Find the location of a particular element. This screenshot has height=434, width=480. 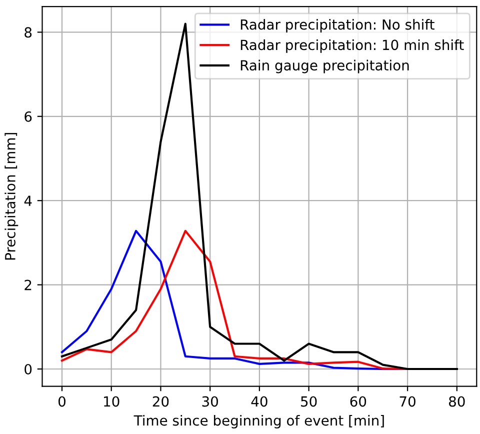

x-tick-label: 20 is located at coordinates (160, 401).